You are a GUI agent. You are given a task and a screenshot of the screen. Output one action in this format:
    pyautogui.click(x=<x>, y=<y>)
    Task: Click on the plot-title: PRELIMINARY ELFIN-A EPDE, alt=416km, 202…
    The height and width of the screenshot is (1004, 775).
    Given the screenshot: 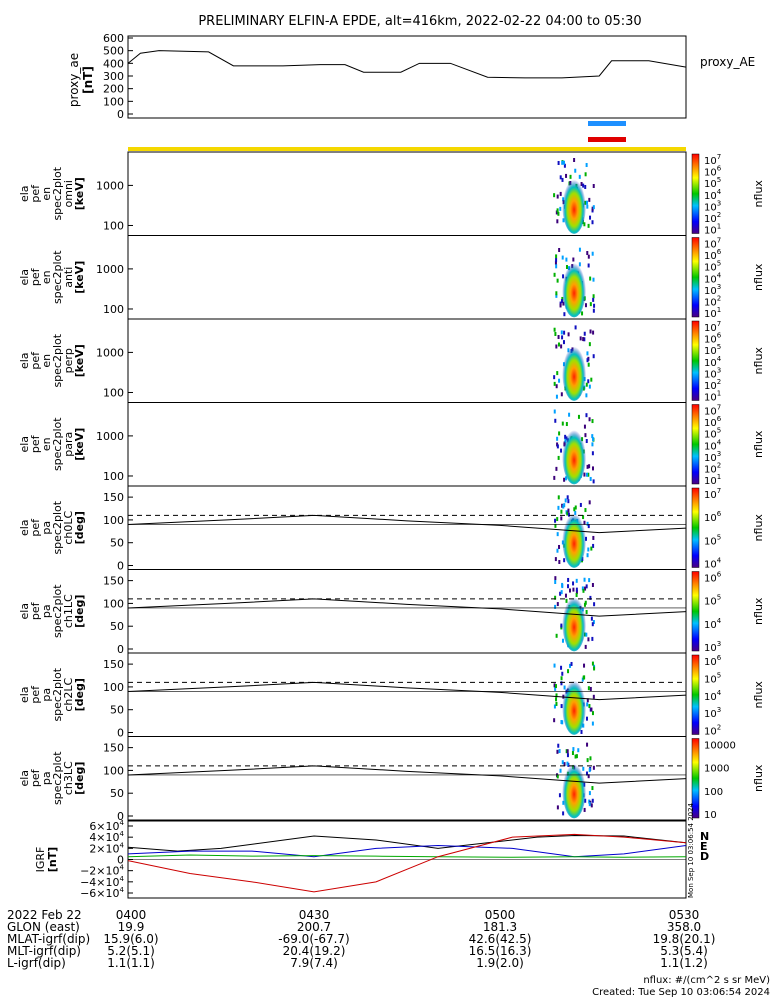 What is the action you would take?
    pyautogui.click(x=419, y=21)
    